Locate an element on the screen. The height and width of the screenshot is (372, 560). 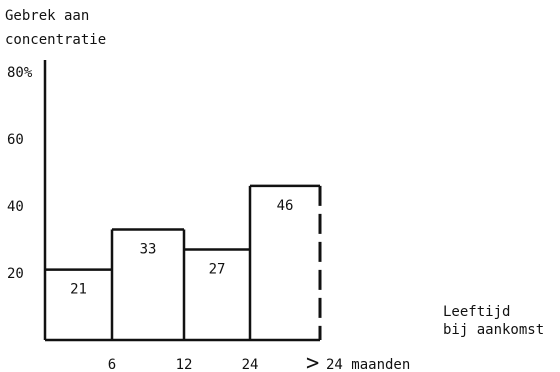
y-axis-label-line-1: Gebrek aan is located at coordinates (47, 16).